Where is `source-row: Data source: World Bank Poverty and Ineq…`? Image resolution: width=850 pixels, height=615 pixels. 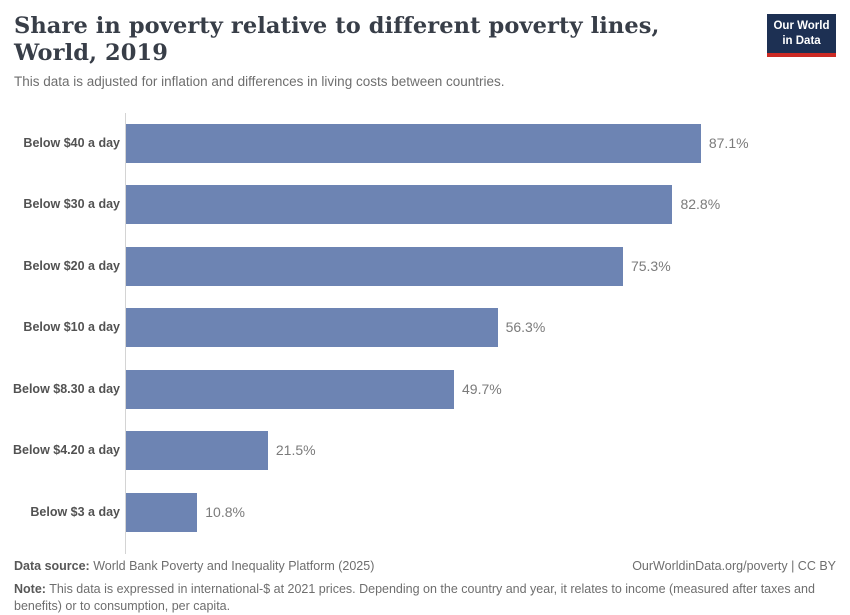
source-row: Data source: World Bank Poverty and Ineq… is located at coordinates (425, 566).